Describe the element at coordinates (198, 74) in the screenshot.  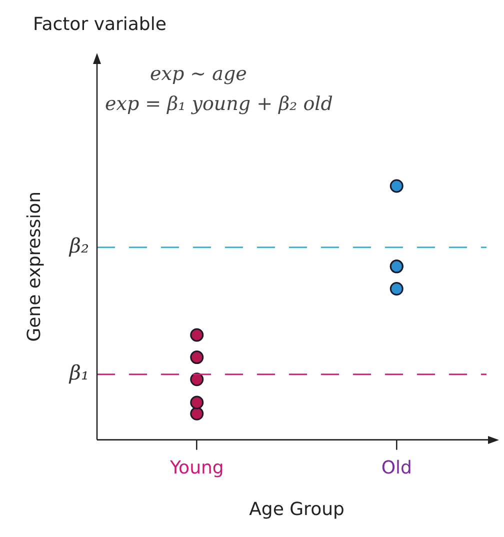
I see `text: exp ~ age` at that location.